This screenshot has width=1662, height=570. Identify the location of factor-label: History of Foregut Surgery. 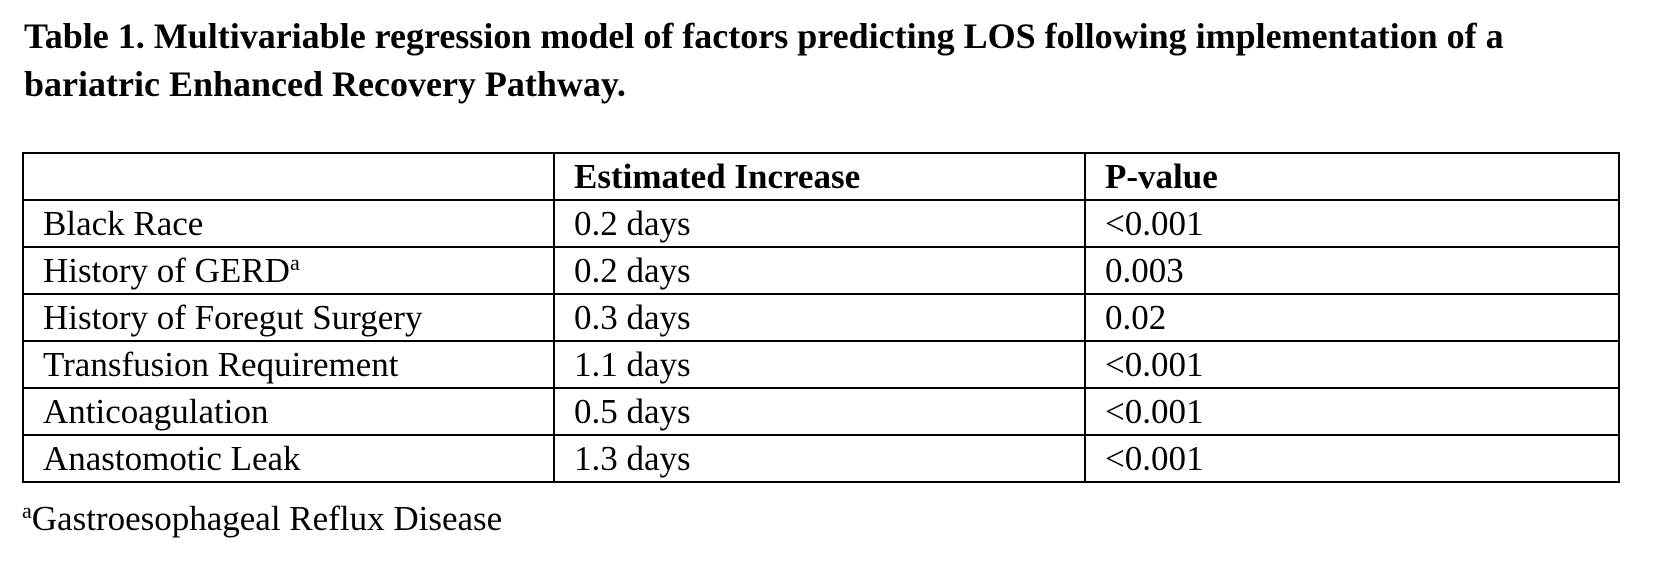
(233, 317).